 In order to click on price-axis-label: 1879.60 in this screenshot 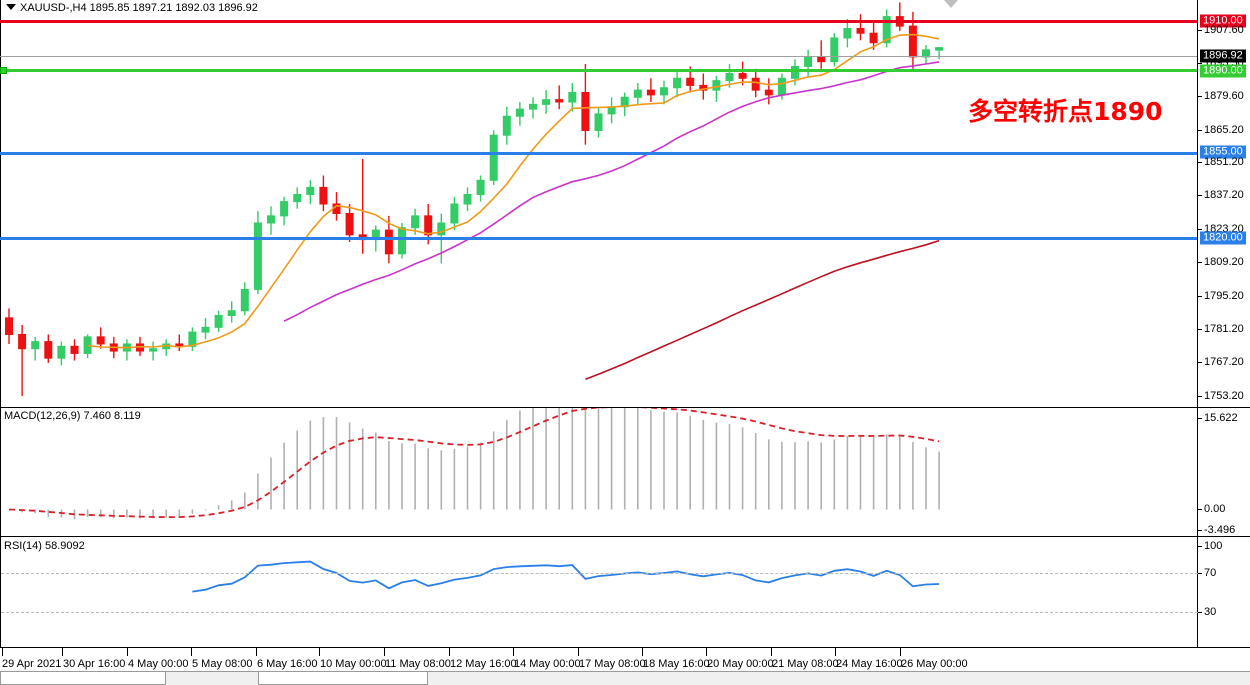, I will do `click(1224, 96)`.